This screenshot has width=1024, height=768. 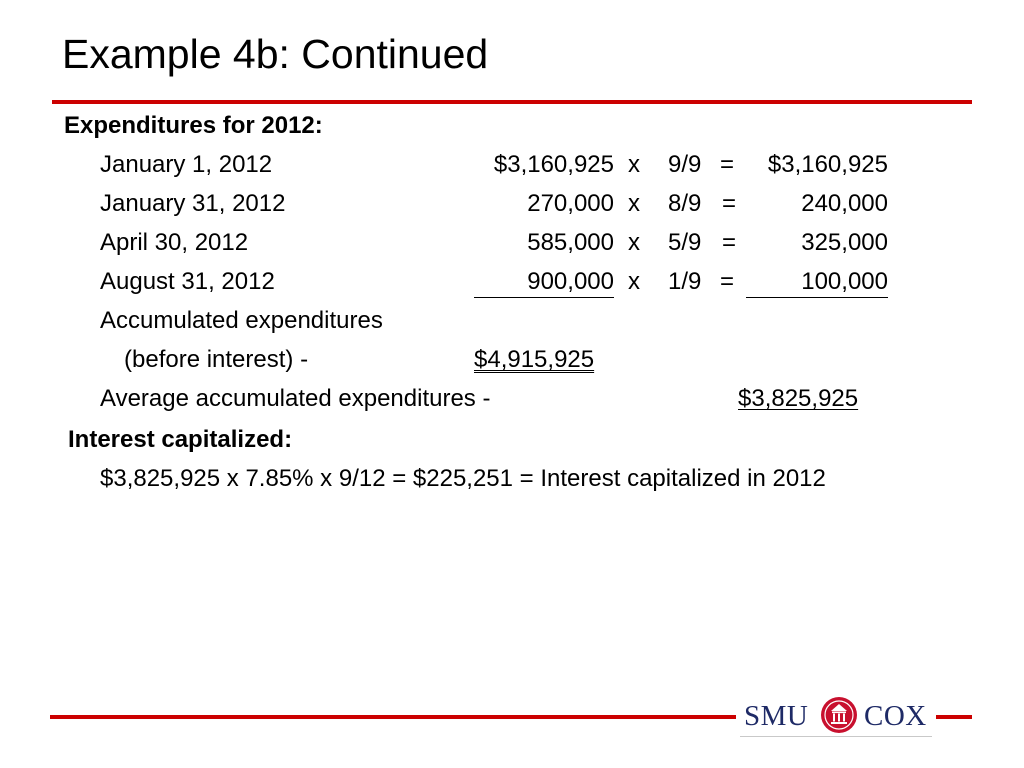 I want to click on row-amount: 585,000, so click(x=570, y=242).